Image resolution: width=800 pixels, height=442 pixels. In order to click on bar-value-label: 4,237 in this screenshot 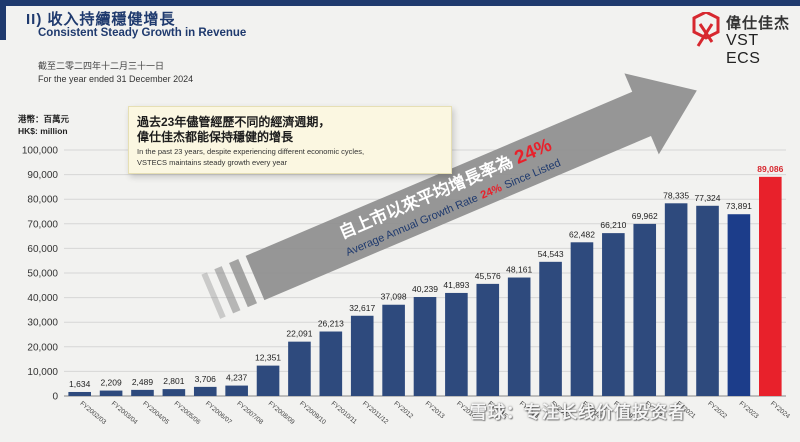, I will do `click(237, 378)`.